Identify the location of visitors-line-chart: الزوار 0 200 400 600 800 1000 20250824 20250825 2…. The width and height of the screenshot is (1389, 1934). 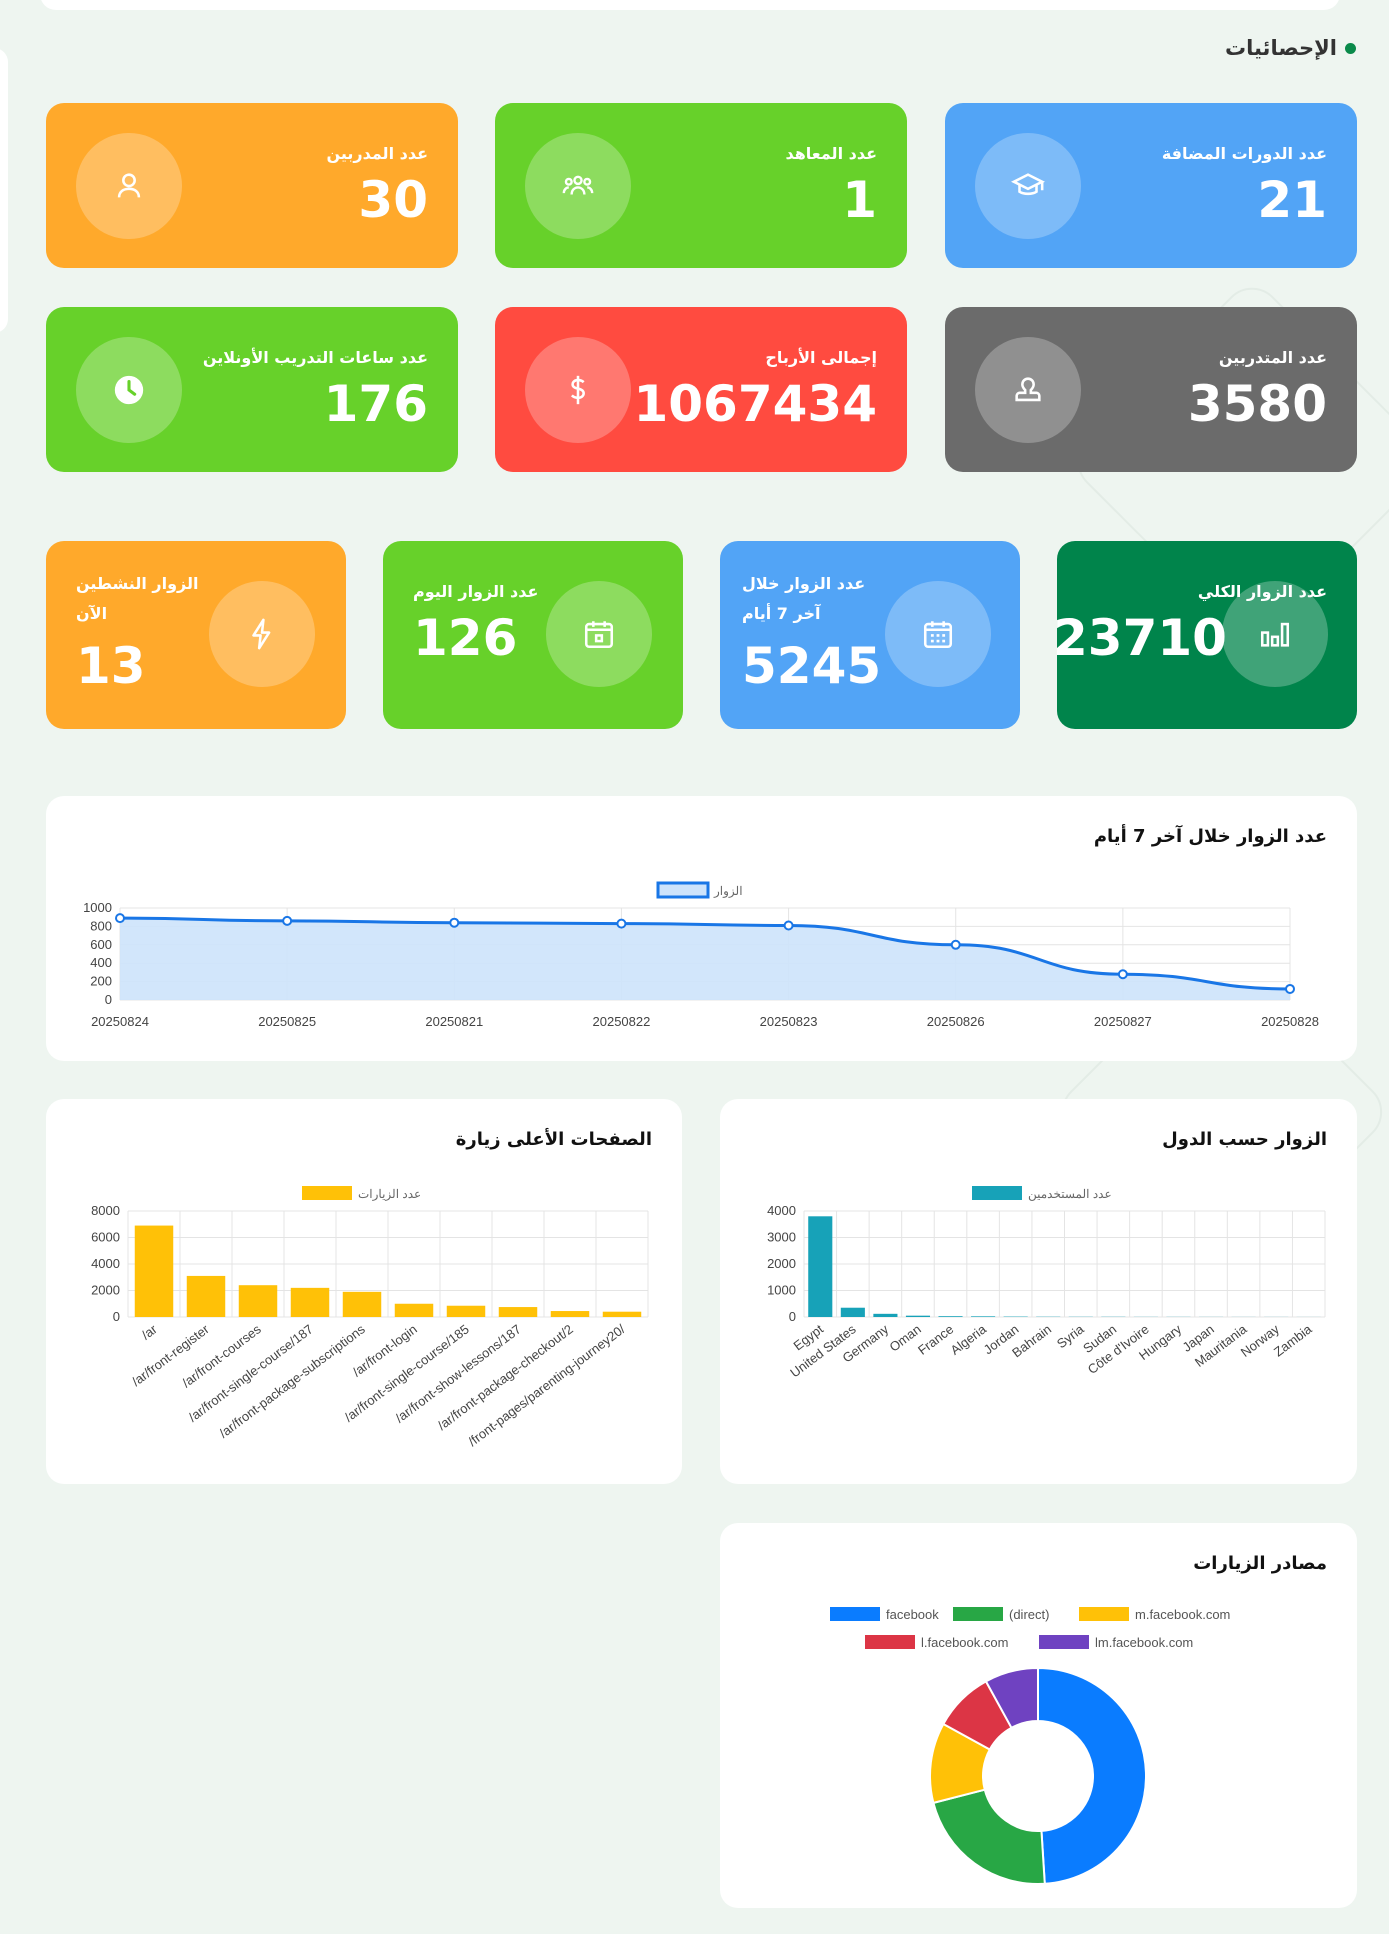
(701, 955).